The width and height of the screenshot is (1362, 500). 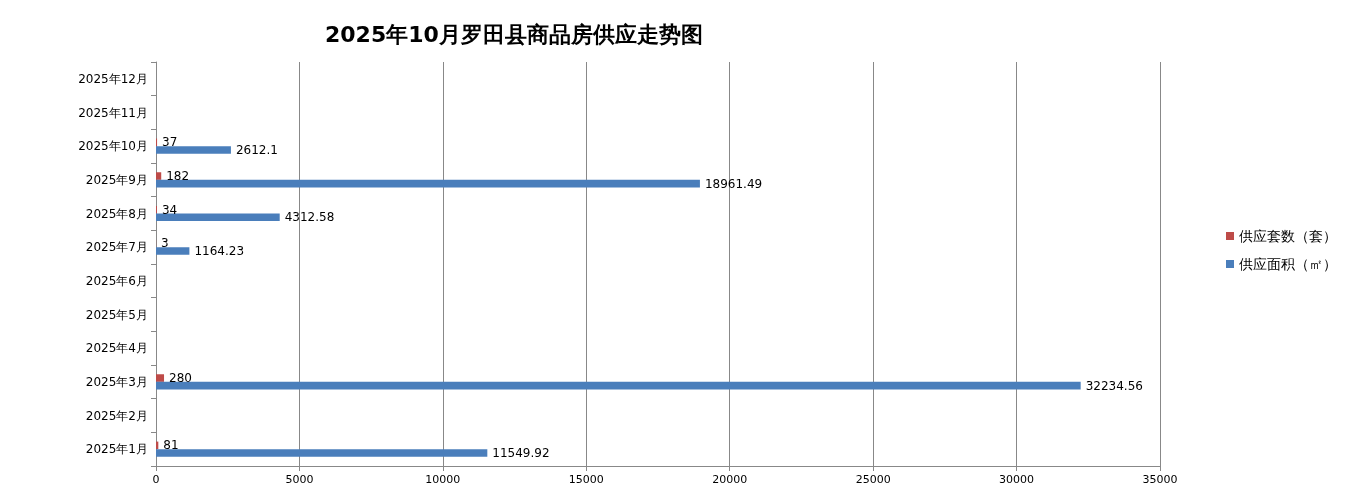 I want to click on x-tick-label: 15000, so click(x=586, y=479).